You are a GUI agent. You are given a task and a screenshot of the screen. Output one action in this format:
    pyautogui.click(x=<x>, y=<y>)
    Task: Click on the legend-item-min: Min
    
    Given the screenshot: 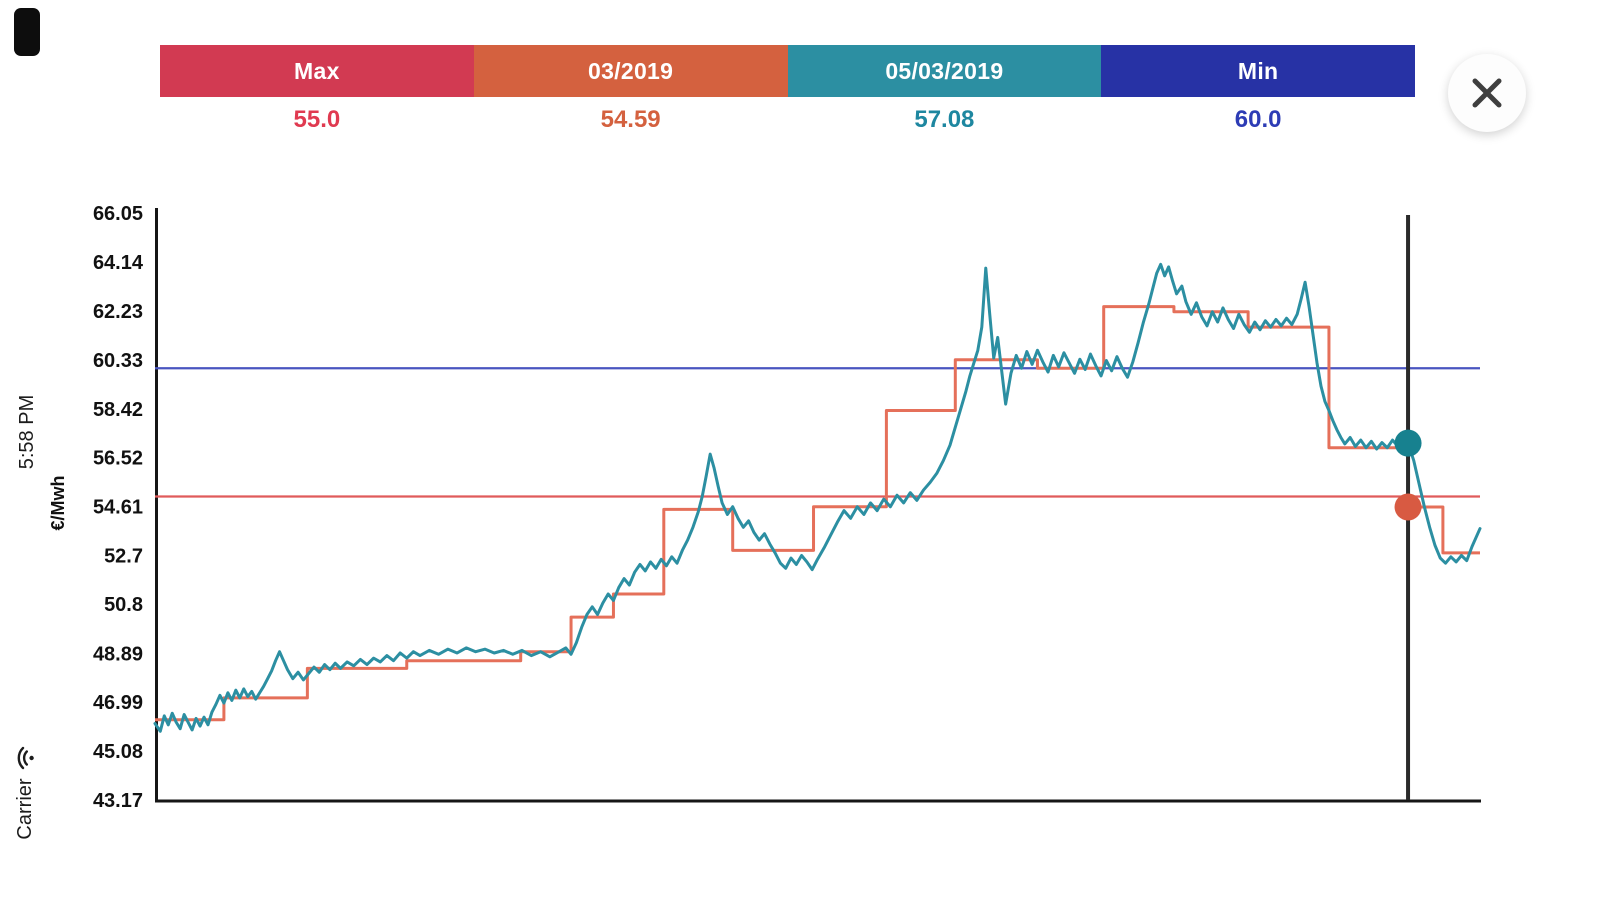 What is the action you would take?
    pyautogui.click(x=1258, y=71)
    